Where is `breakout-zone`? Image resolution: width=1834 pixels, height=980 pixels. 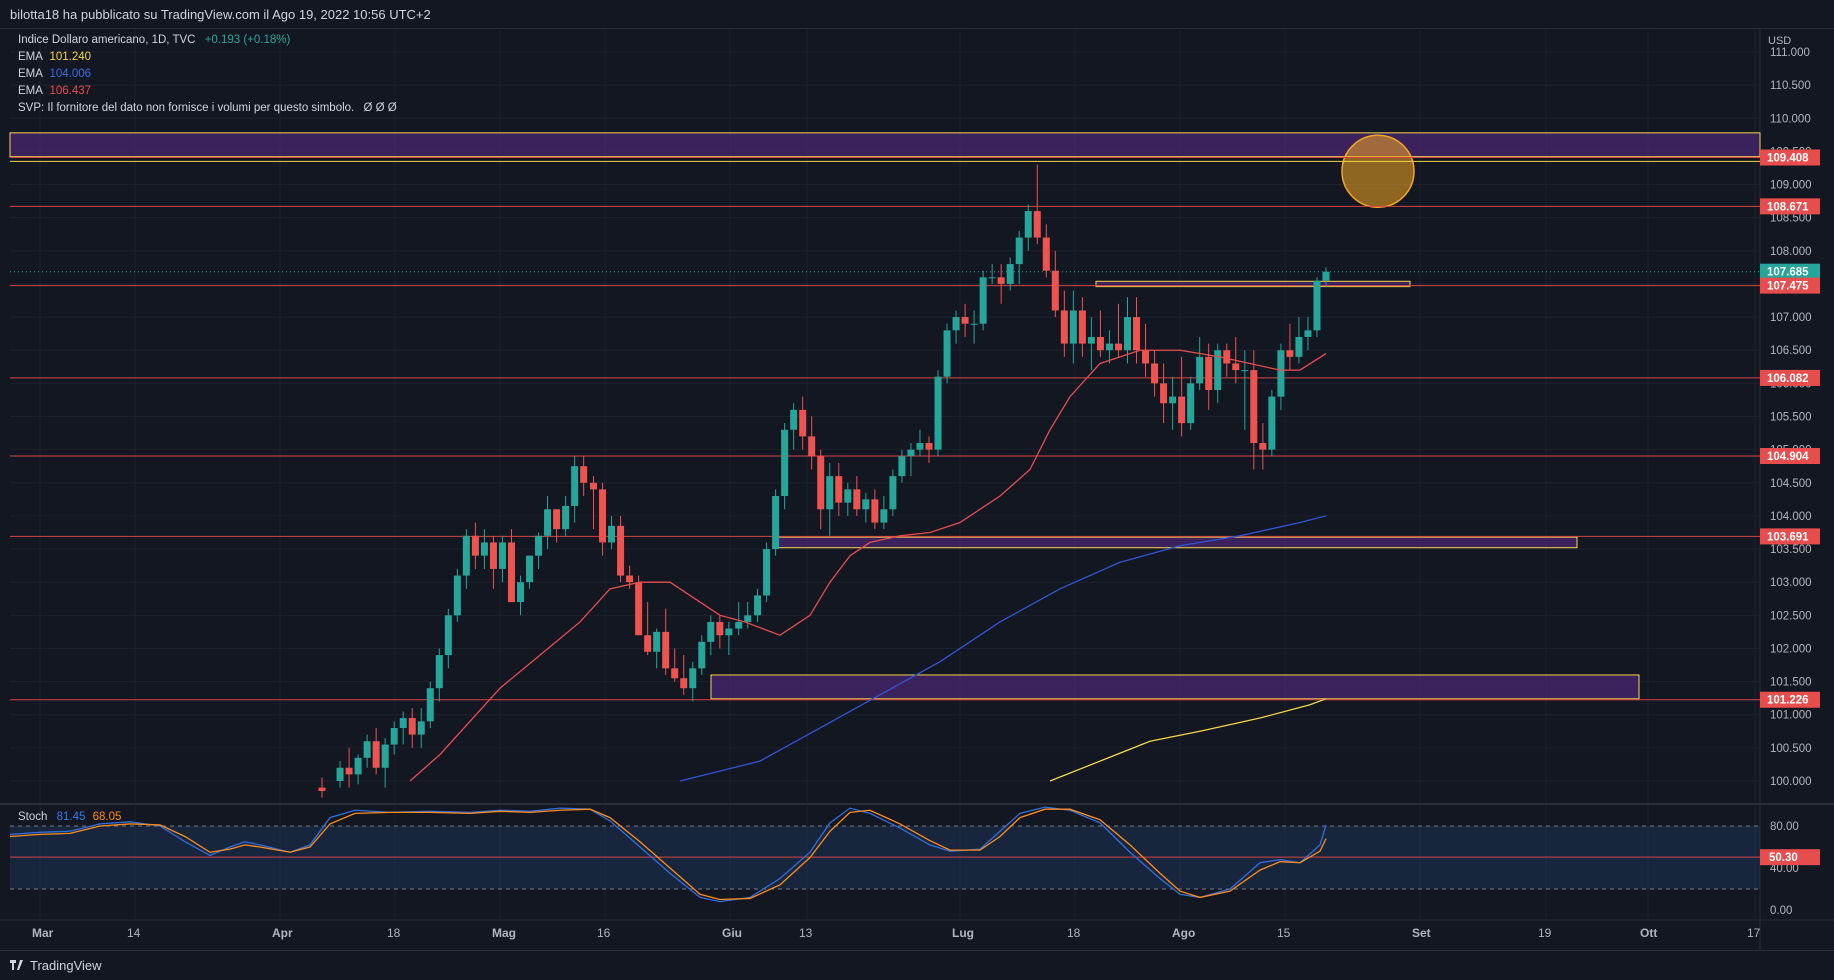
breakout-zone is located at coordinates (1253, 284).